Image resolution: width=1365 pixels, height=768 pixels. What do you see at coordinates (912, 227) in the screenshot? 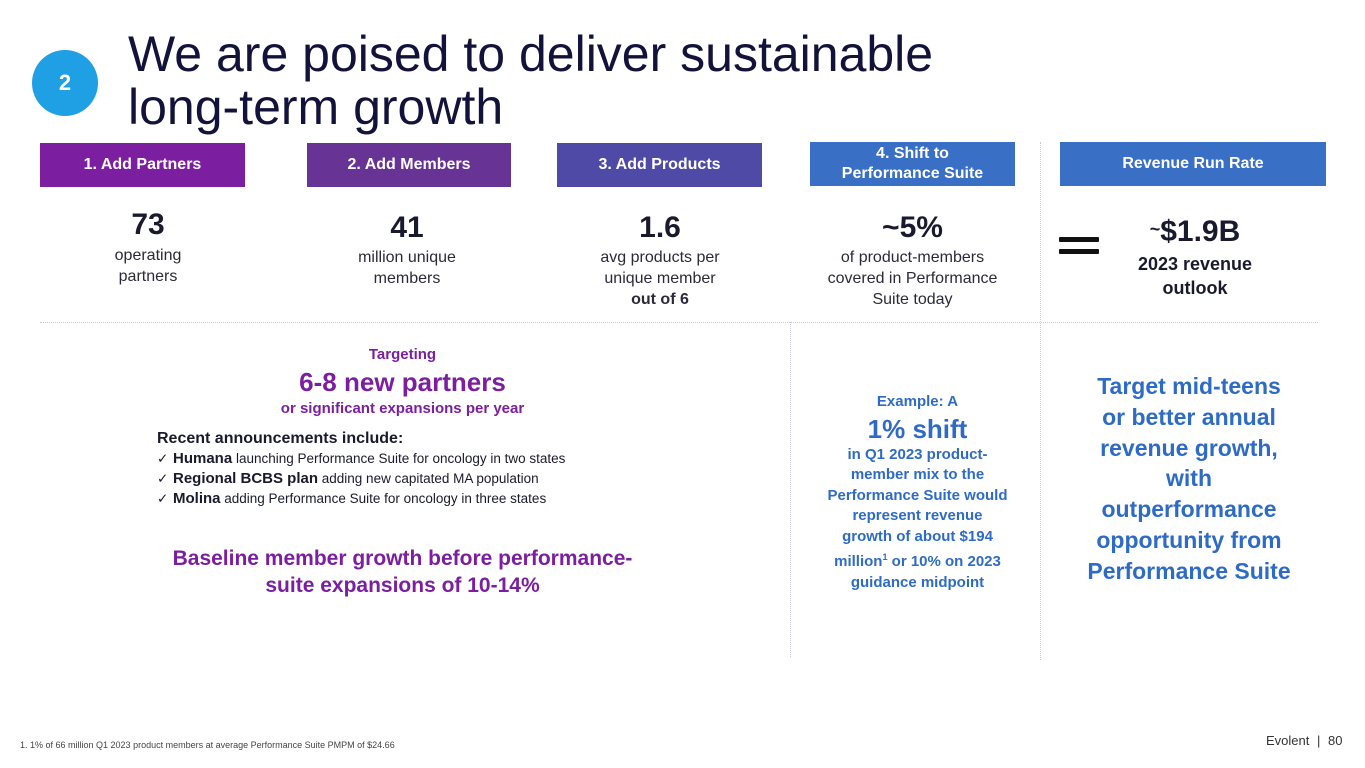
I see `metric-performance-suite-value: ~5%` at bounding box center [912, 227].